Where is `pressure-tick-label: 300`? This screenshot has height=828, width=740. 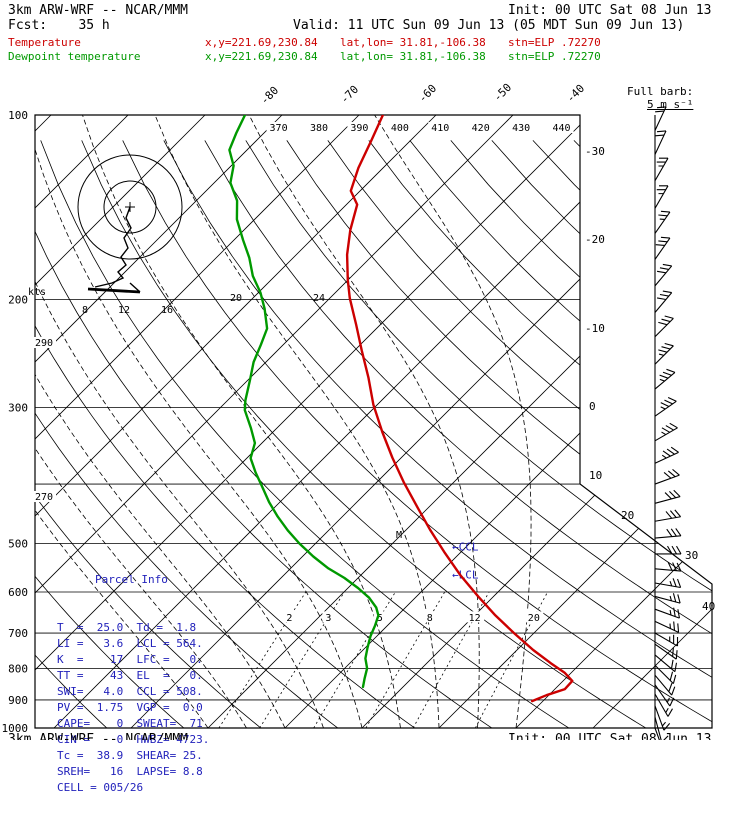
pressure-tick-label: 300 is located at coordinates (18, 407).